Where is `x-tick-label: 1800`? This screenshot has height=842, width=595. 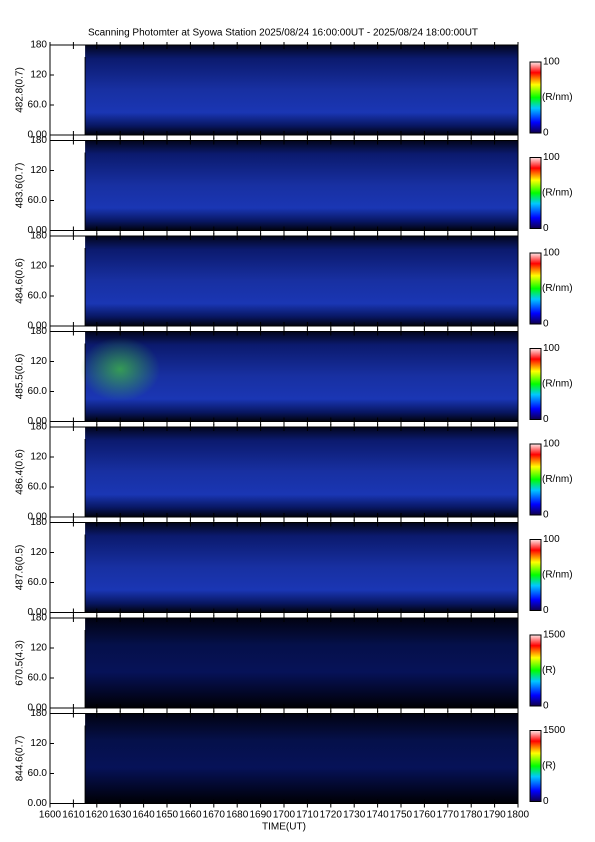
x-tick-label: 1800 is located at coordinates (518, 815).